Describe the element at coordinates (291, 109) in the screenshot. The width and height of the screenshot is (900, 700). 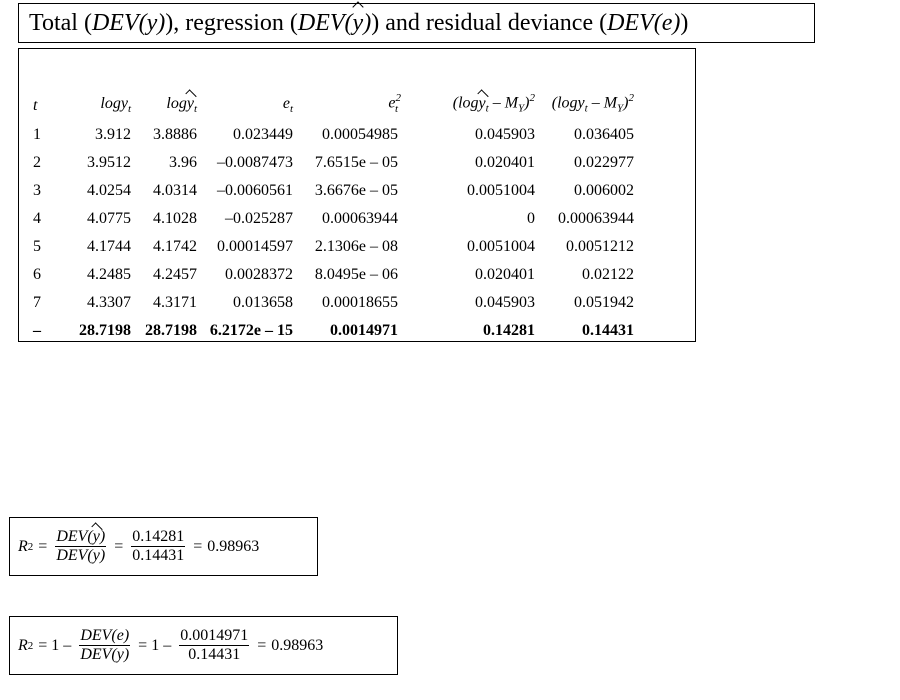
I see `header-e-sub: t` at that location.